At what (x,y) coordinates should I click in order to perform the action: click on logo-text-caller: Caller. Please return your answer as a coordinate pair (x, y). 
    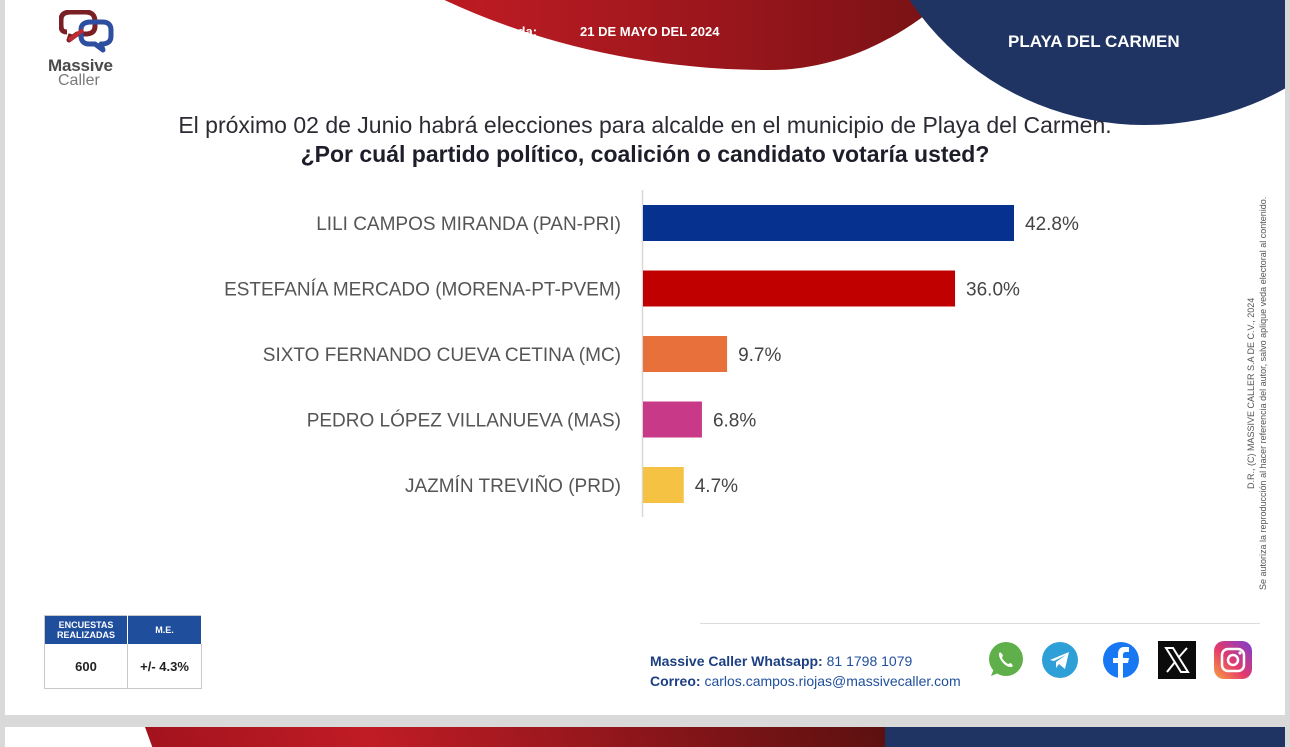
    Looking at the image, I should click on (79, 80).